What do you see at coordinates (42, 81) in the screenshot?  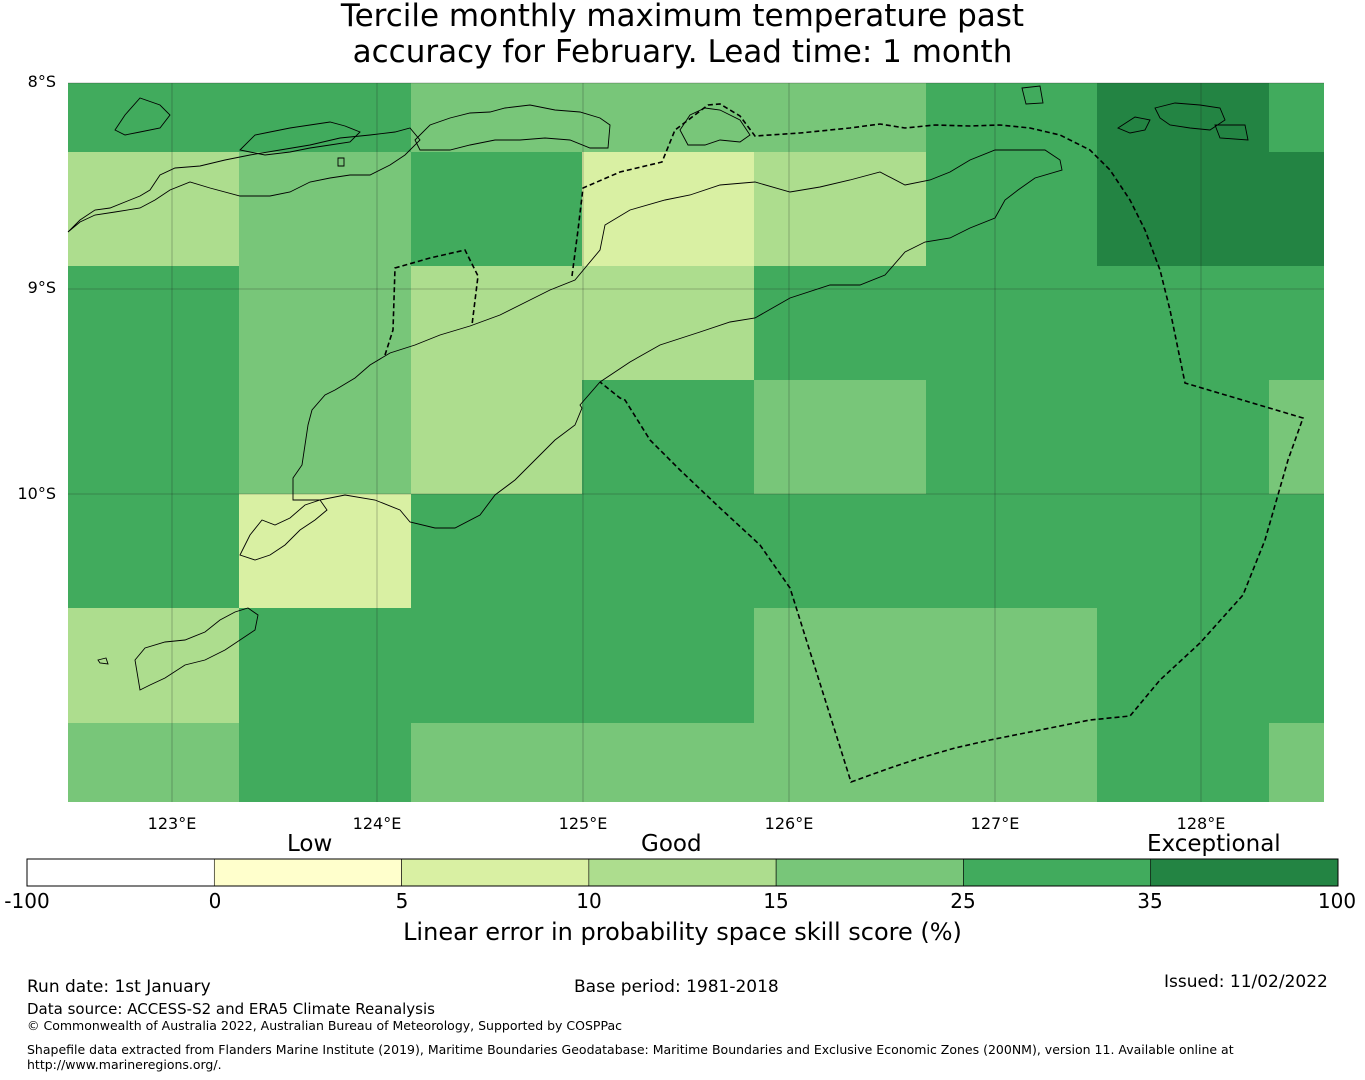 I see `latitude-label: 8°S` at bounding box center [42, 81].